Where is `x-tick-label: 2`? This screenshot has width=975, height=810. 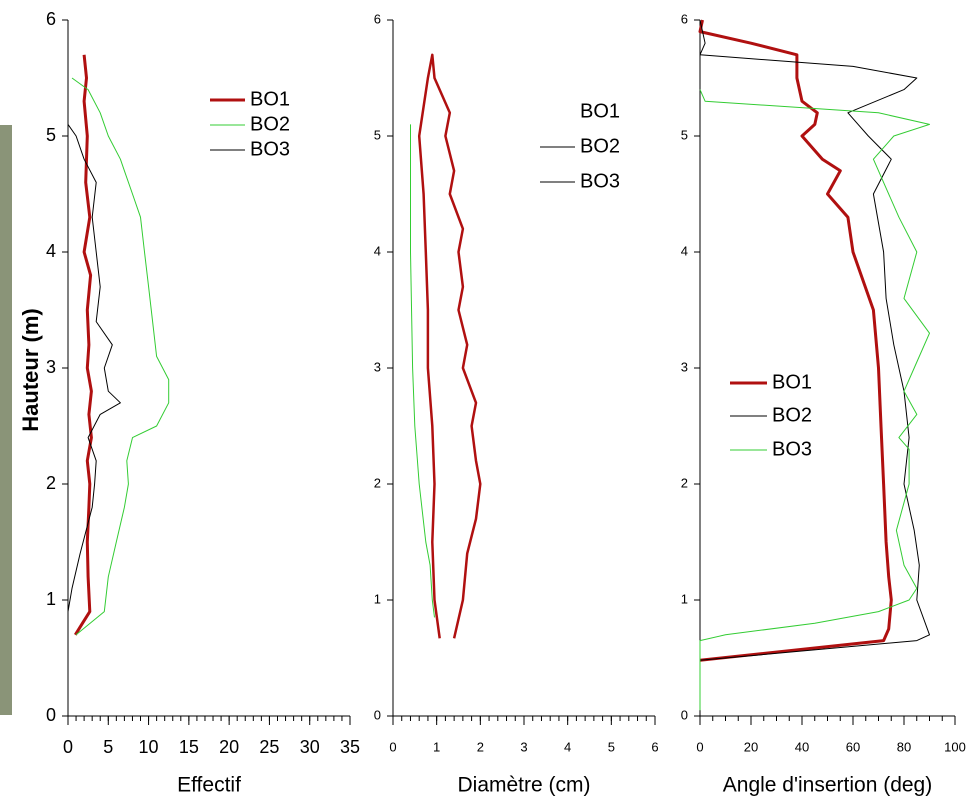 x-tick-label: 2 is located at coordinates (480, 746).